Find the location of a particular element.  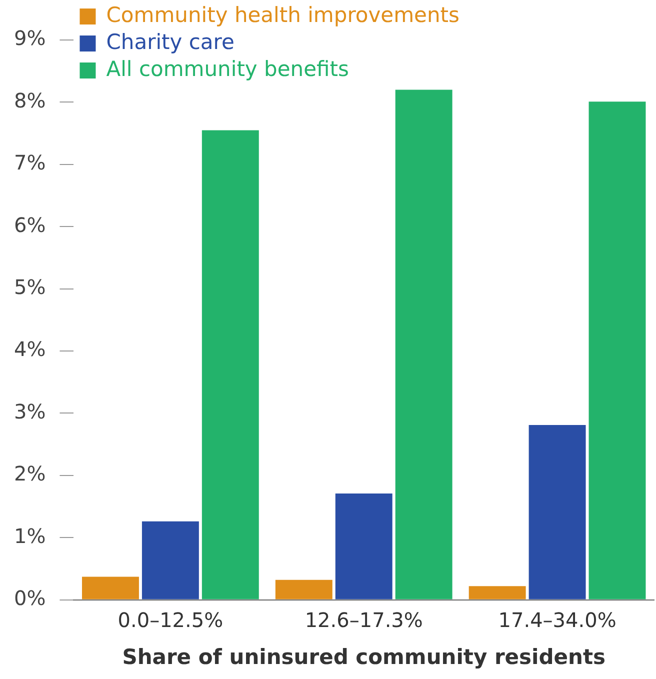

legend-label: Community health improvements is located at coordinates (283, 14).